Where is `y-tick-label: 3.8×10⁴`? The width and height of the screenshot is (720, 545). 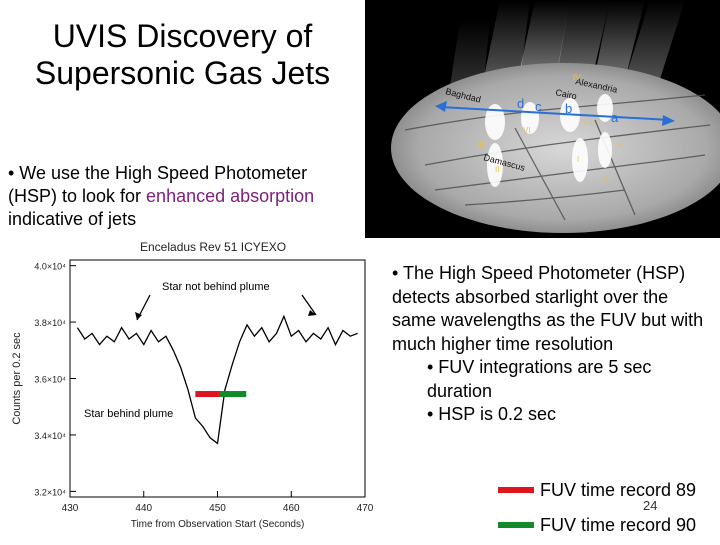 y-tick-label: 3.8×10⁴ is located at coordinates (50, 323).